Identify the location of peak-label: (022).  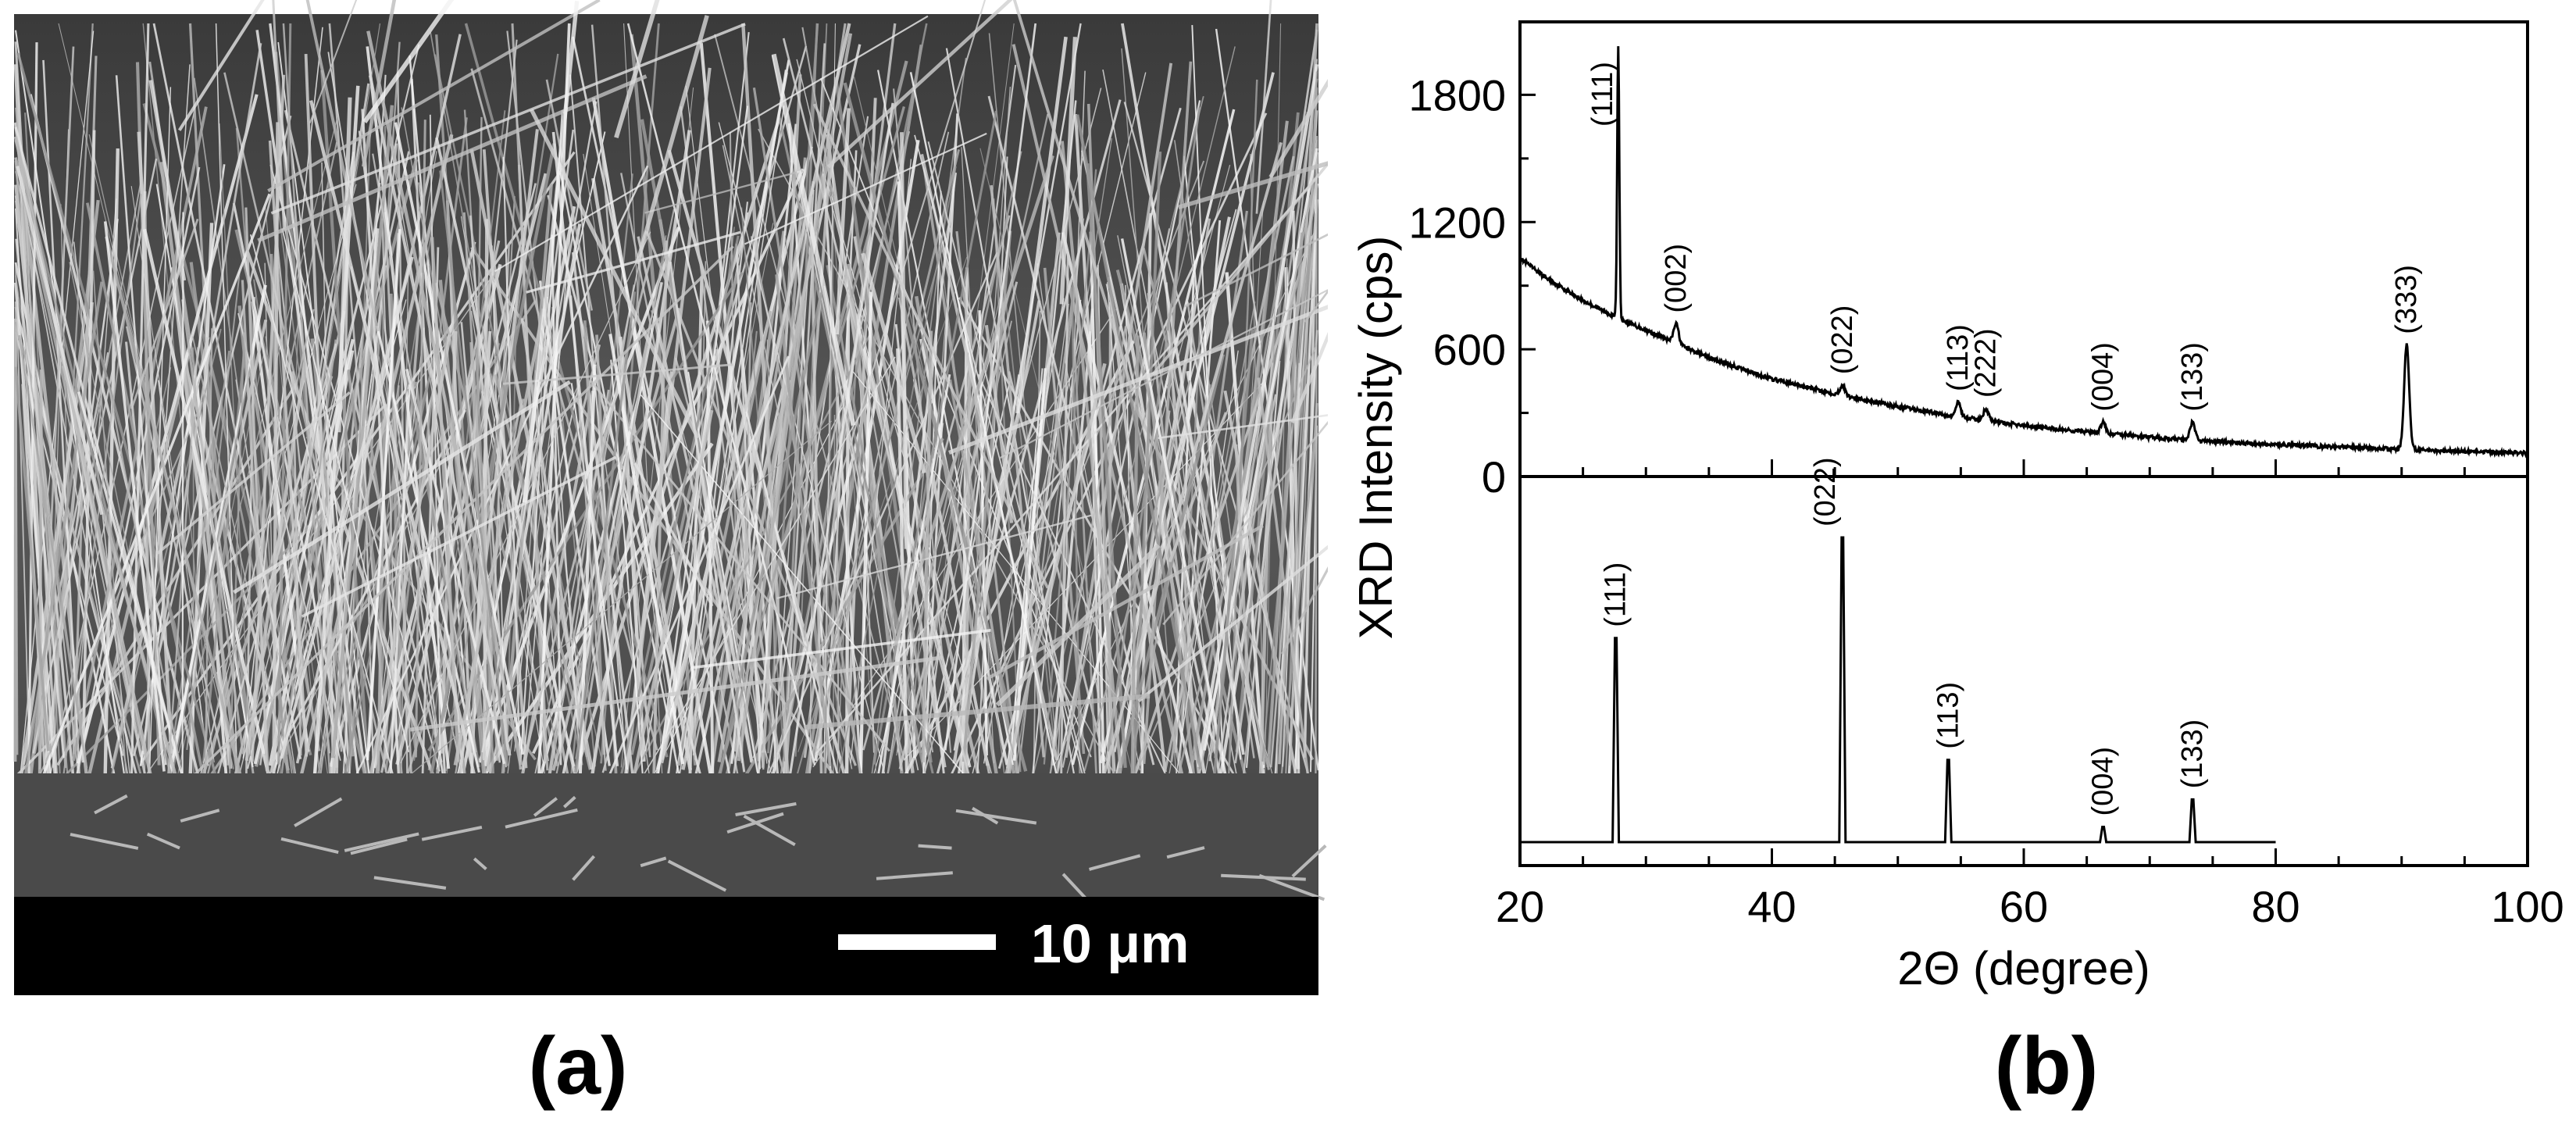
(1842, 340).